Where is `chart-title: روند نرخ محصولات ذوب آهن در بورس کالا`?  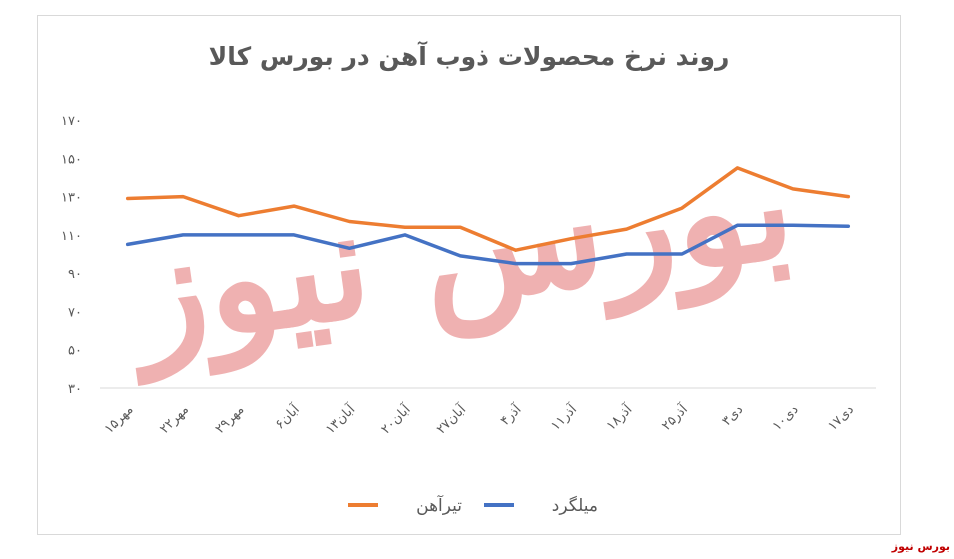 chart-title: روند نرخ محصولات ذوب آهن در بورس کالا is located at coordinates (469, 56).